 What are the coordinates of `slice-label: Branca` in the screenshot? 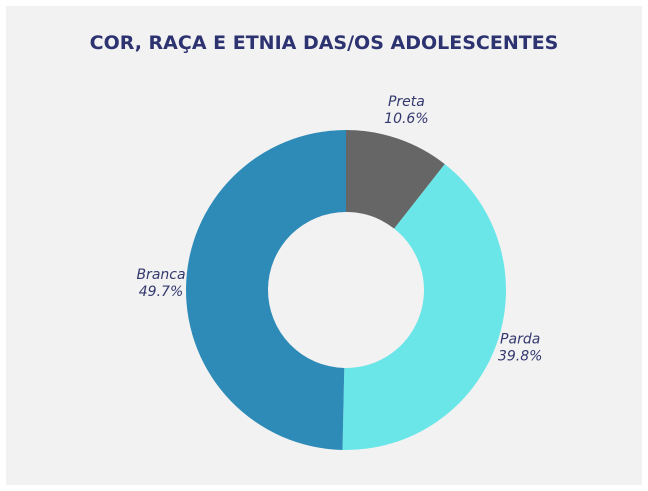 It's located at (160, 275).